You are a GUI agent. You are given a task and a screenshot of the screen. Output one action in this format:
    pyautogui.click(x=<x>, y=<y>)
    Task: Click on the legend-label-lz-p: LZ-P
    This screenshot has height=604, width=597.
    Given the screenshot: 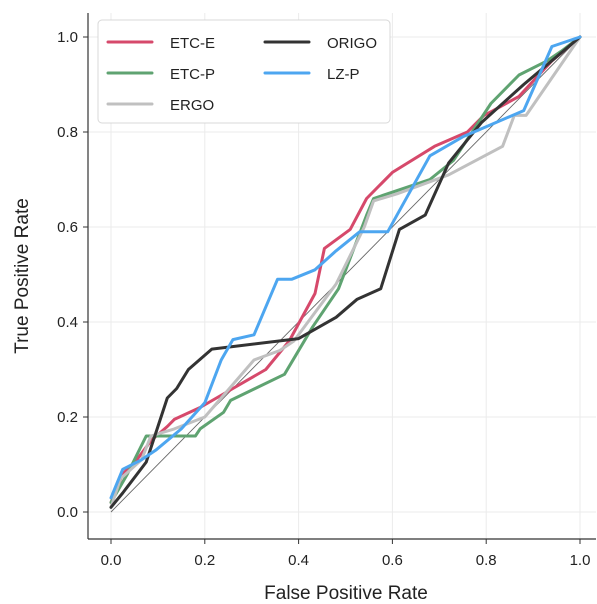 What is the action you would take?
    pyautogui.click(x=343, y=74)
    